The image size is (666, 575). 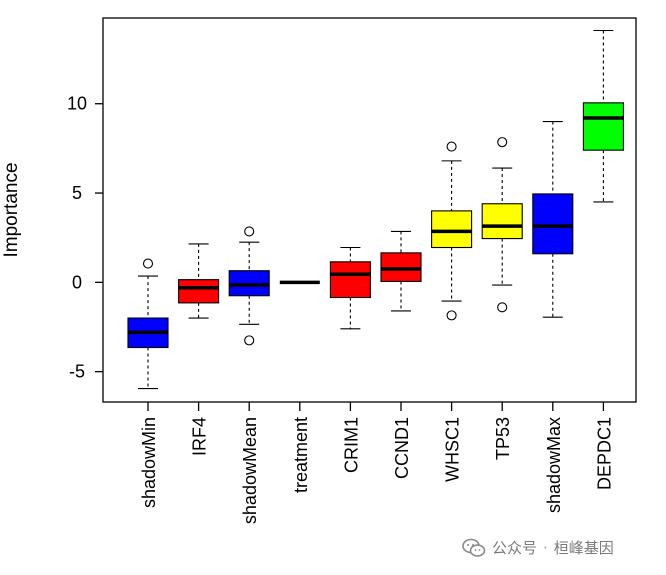 I want to click on x-tick-label: DEPDC1, so click(x=604, y=453).